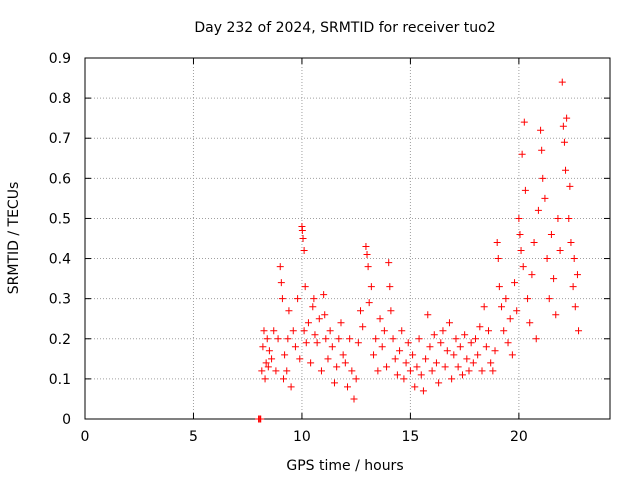 The height and width of the screenshot is (480, 640). Describe the element at coordinates (60, 380) in the screenshot. I see `y-tick-label: 0.1` at that location.